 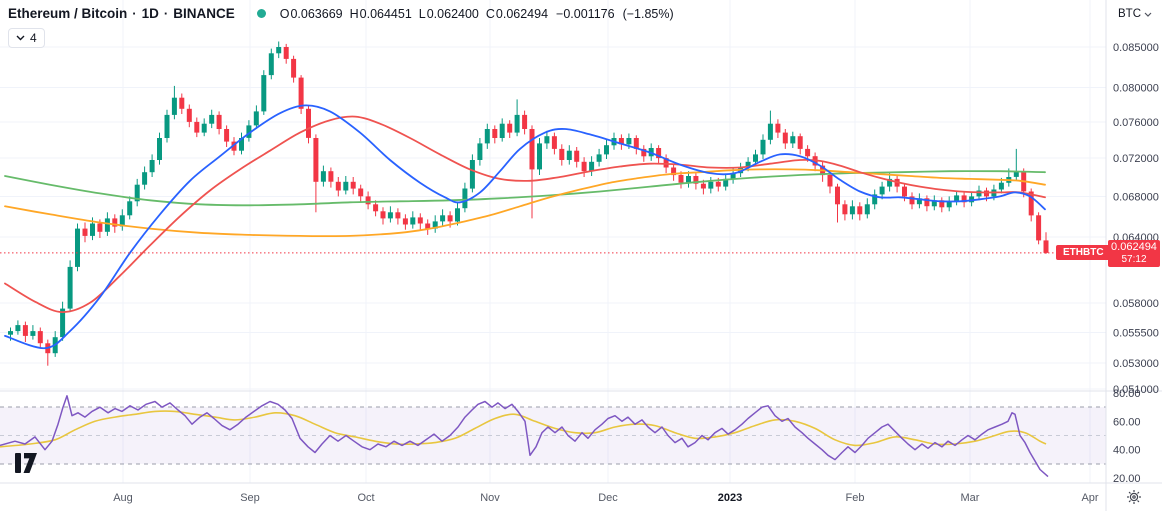 I want to click on time-axis-scale: Aug Sep Oct Nov Dec 2023 Feb Mar Apr, so click(x=606, y=498).